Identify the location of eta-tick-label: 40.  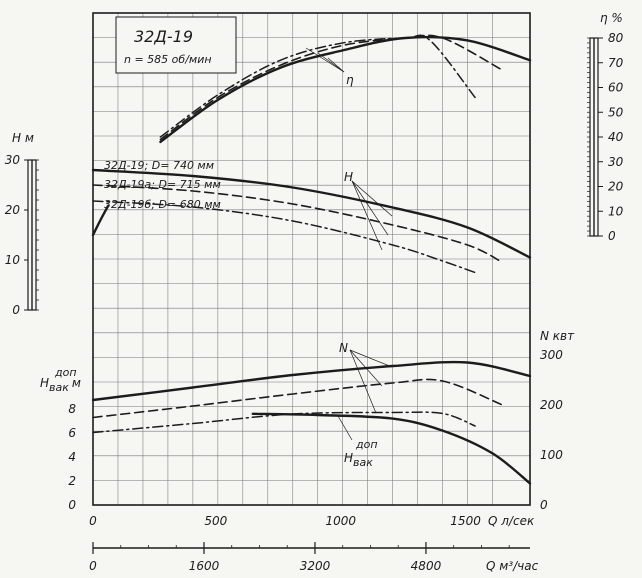
(616, 137).